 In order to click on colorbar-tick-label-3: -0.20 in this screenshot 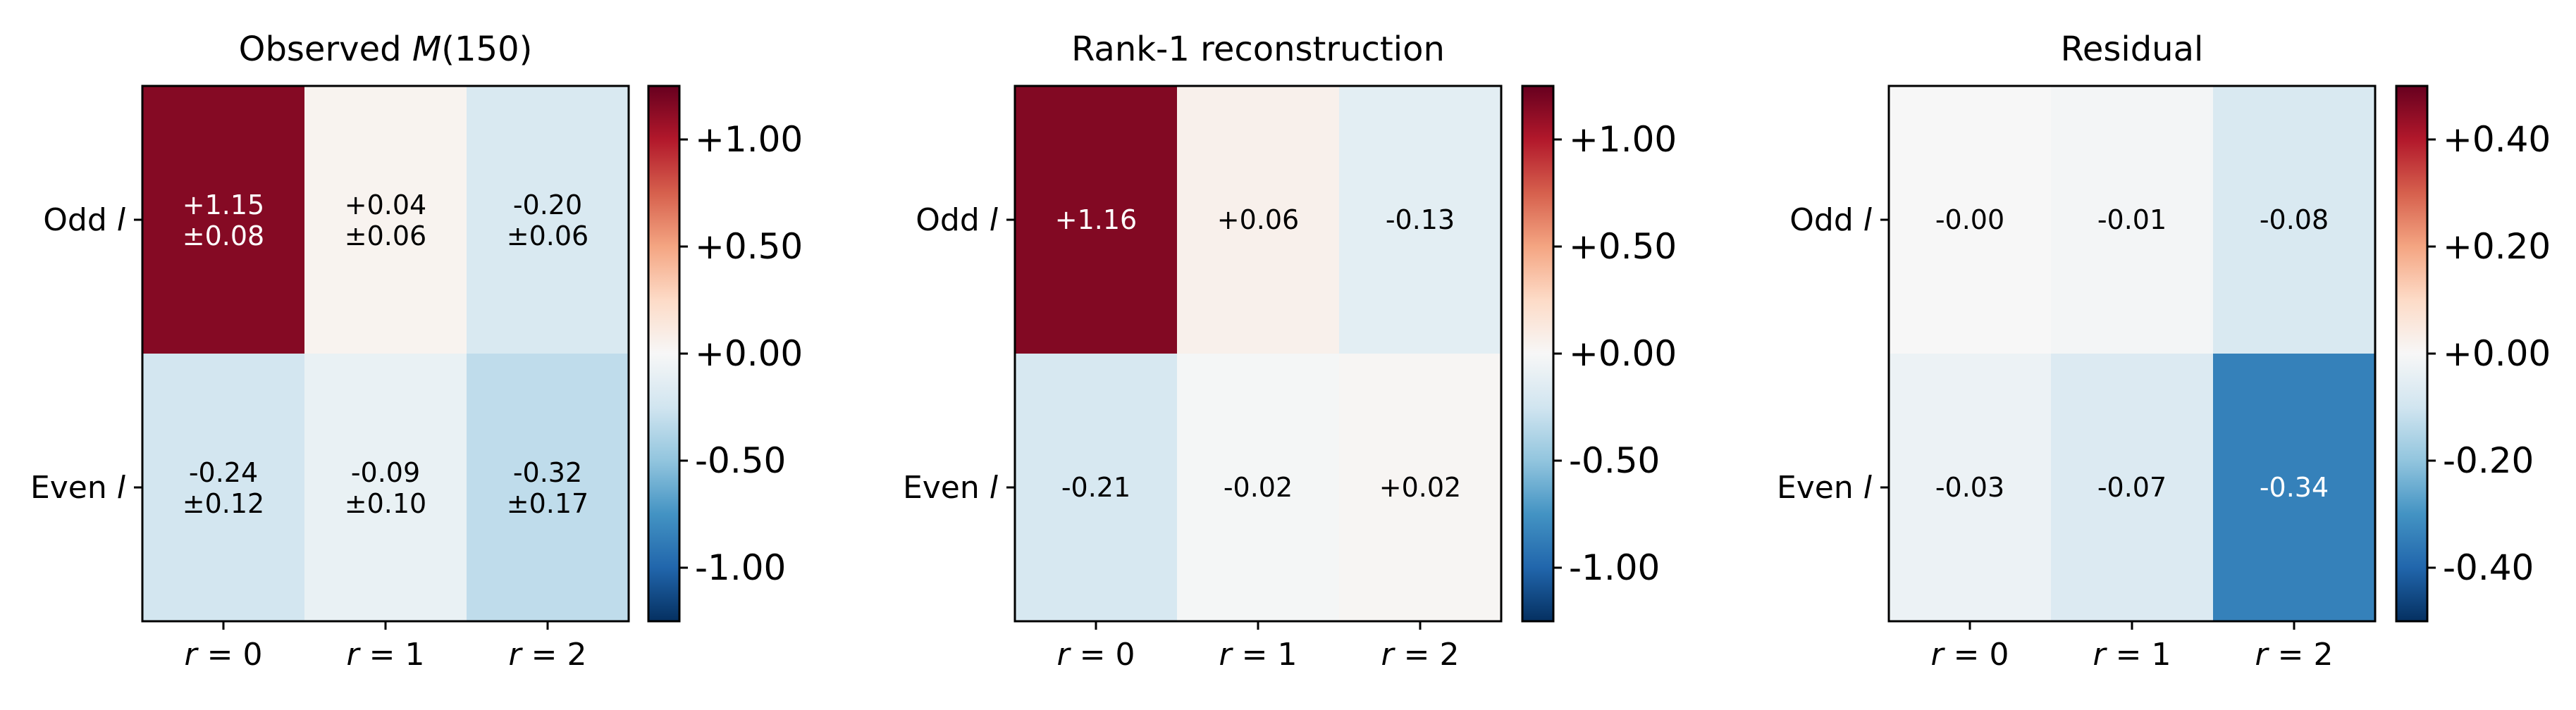, I will do `click(2488, 461)`.